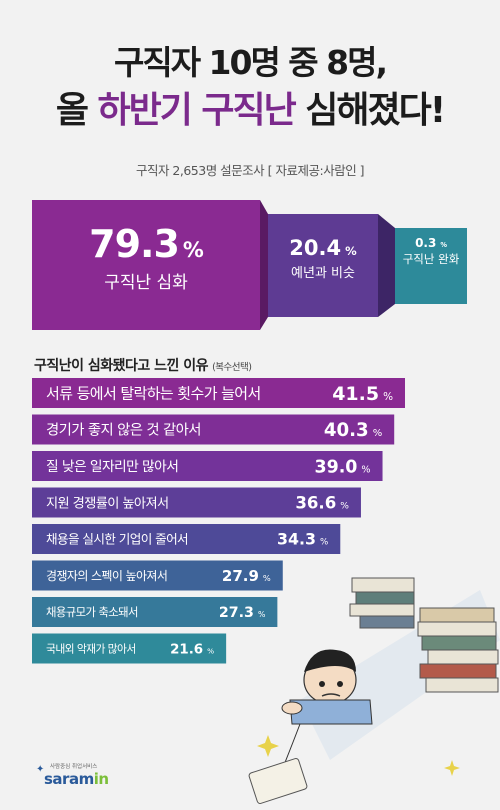 The width and height of the screenshot is (500, 810). Describe the element at coordinates (91, 648) in the screenshot. I see `bar-label-8: 국내외 악재가 많아서` at that location.